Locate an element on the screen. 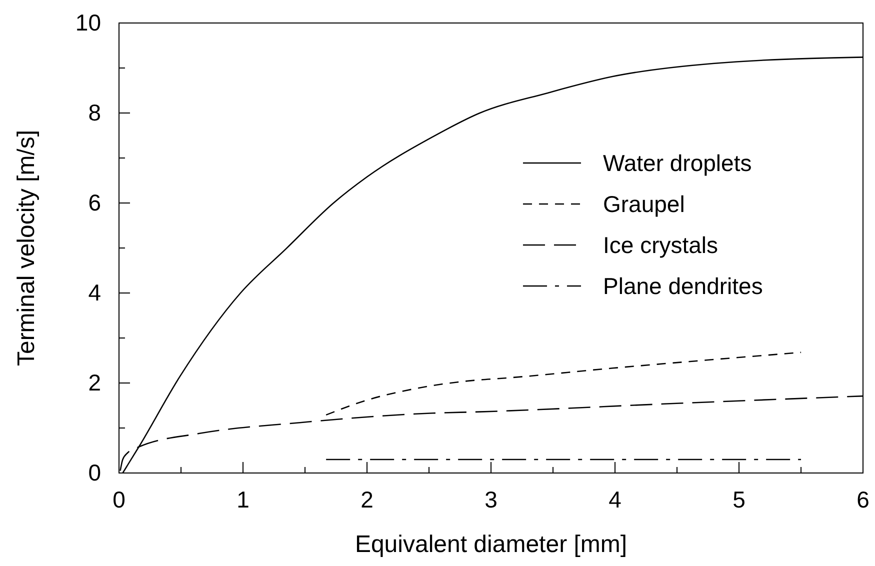 This screenshot has height=566, width=875. x-tick-label: 1 is located at coordinates (243, 499).